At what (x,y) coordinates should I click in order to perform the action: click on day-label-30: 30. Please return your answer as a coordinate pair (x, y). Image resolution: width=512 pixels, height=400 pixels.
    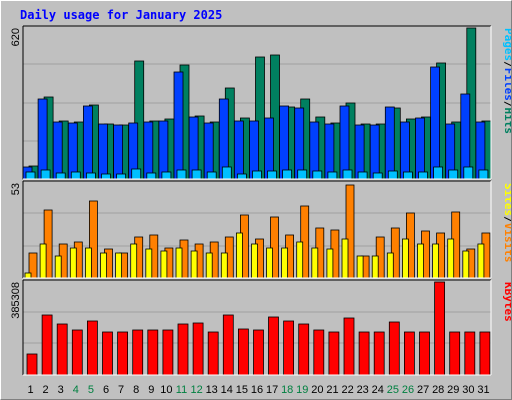
    Looking at the image, I should click on (468, 390).